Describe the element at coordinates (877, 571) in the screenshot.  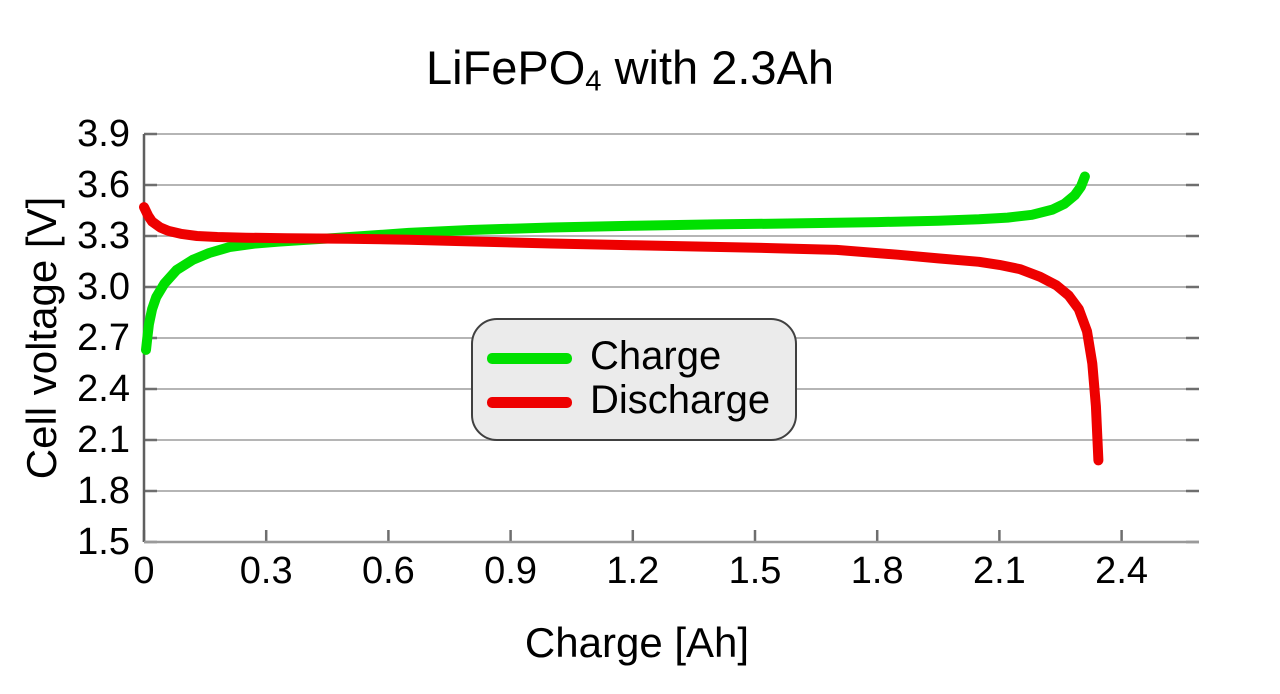
I see `x-tick-label: 1.8` at that location.